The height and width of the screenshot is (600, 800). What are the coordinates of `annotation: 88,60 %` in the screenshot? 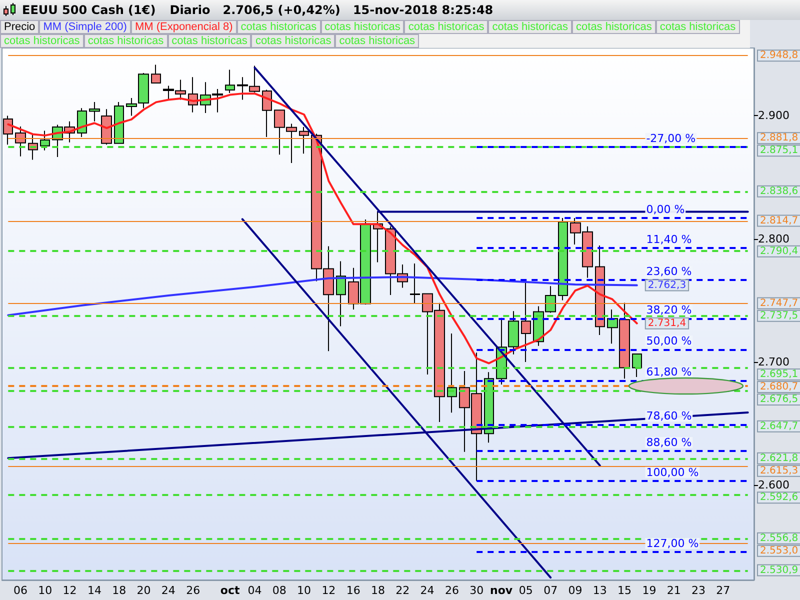 It's located at (669, 442).